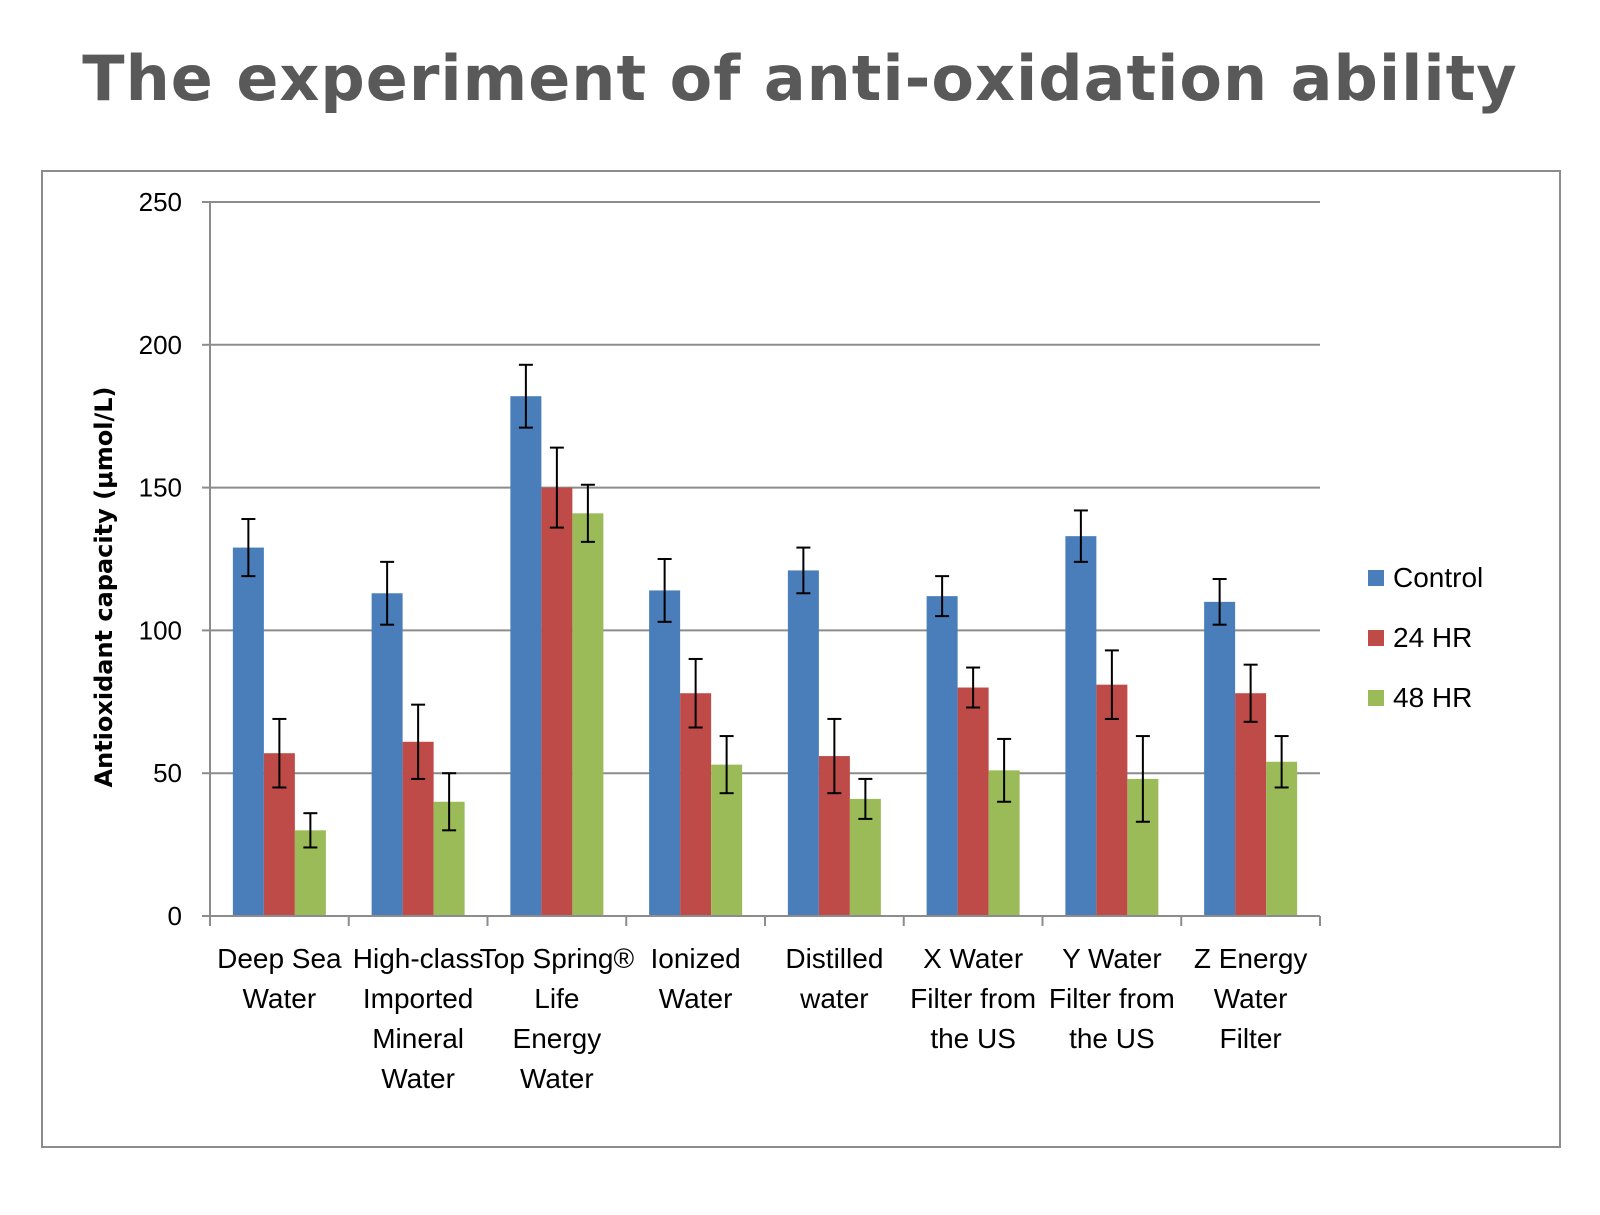 The height and width of the screenshot is (1215, 1600). I want to click on legend: Control 24 HR 48 HR, so click(1425, 637).